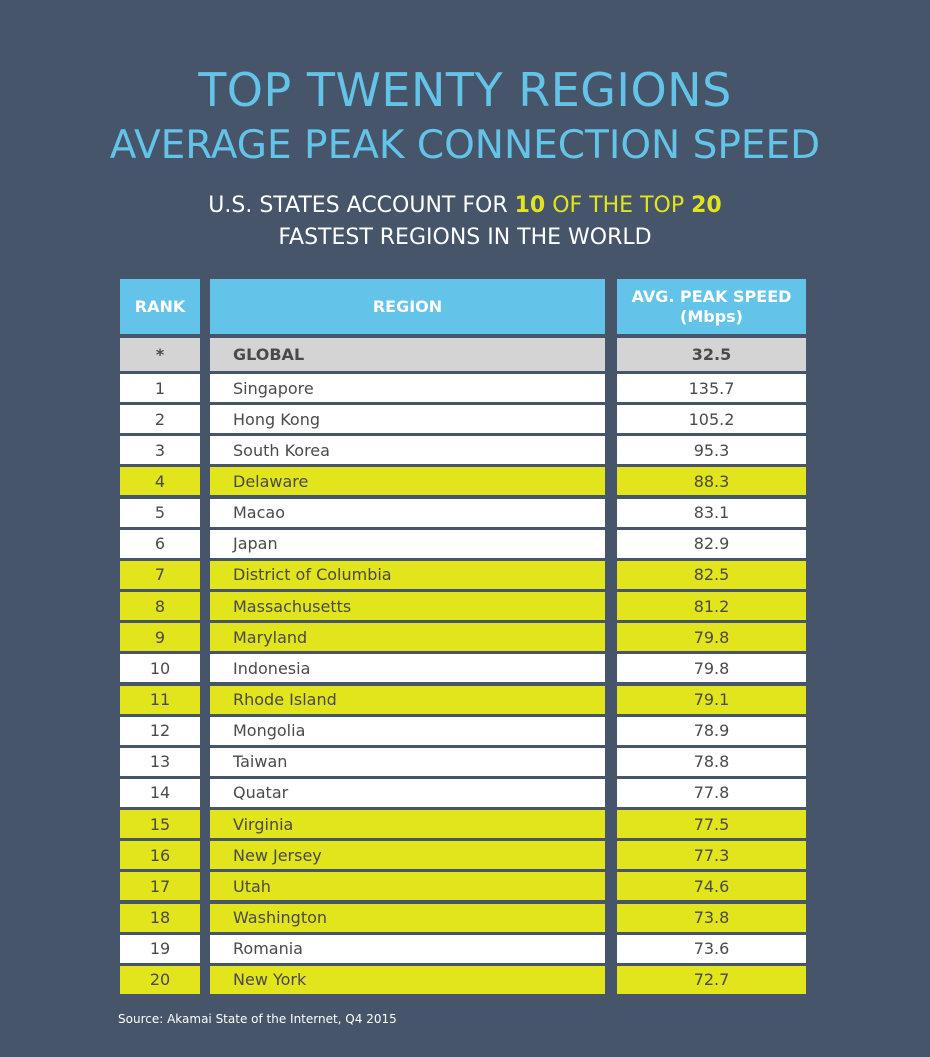  I want to click on region-cell: Macao, so click(407, 512).